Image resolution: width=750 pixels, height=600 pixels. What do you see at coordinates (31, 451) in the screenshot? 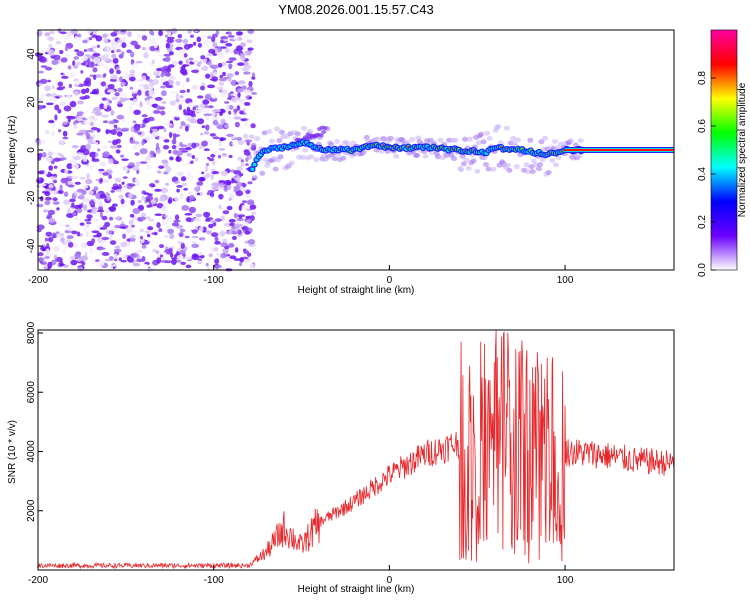
I see `y-tick-label: 4000` at bounding box center [31, 451].